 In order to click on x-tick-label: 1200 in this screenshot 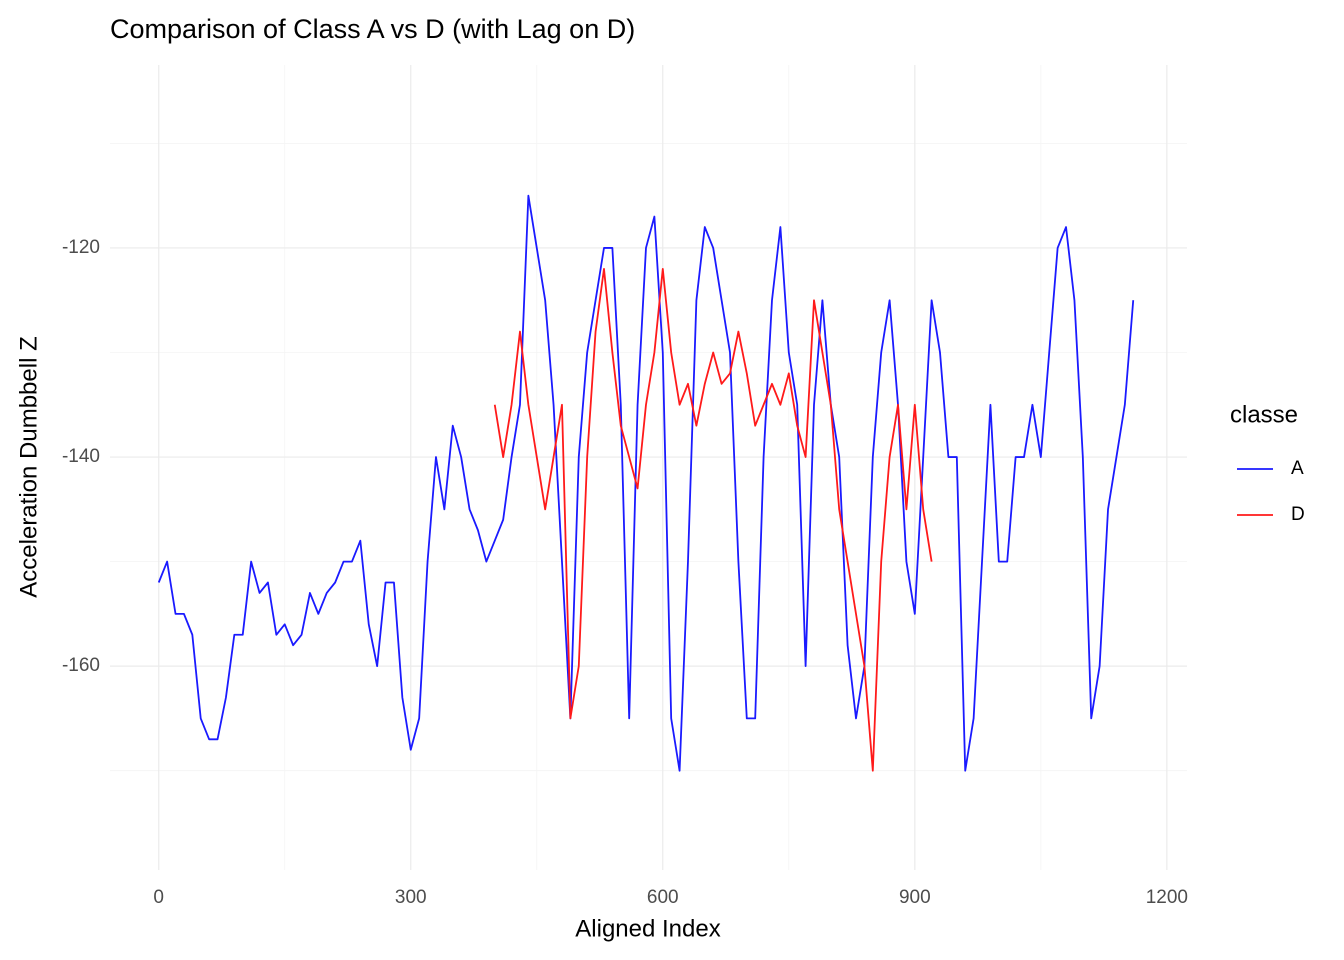, I will do `click(1167, 897)`.